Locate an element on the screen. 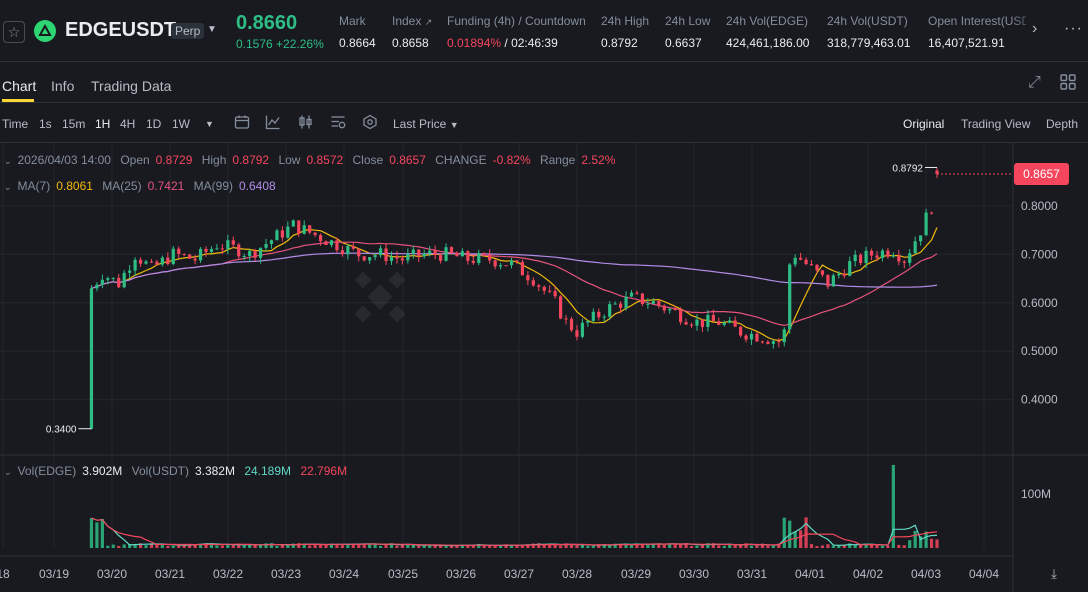  calendar-icon is located at coordinates (242, 123).